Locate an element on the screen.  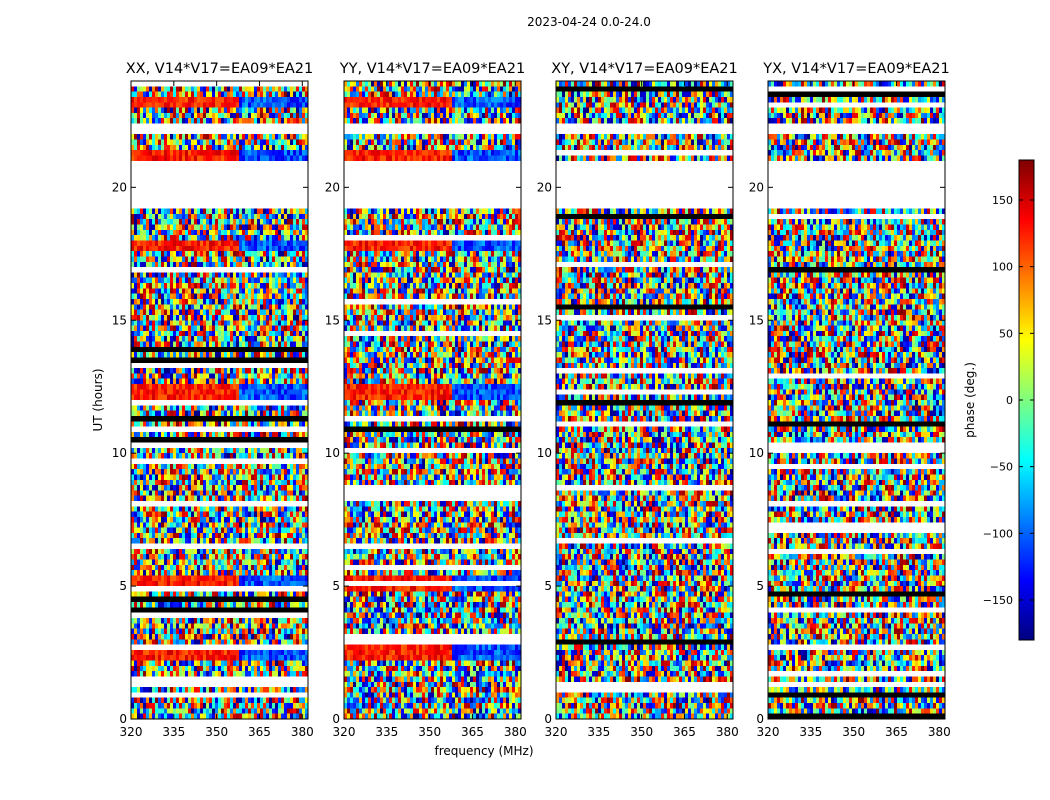
panel-title: YX, V14*V17=EA09*EA21 is located at coordinates (855, 69).